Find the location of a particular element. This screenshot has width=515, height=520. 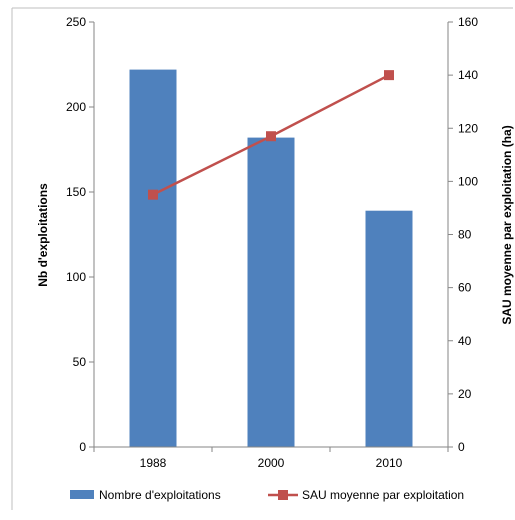

line-point-2000 is located at coordinates (271, 136).